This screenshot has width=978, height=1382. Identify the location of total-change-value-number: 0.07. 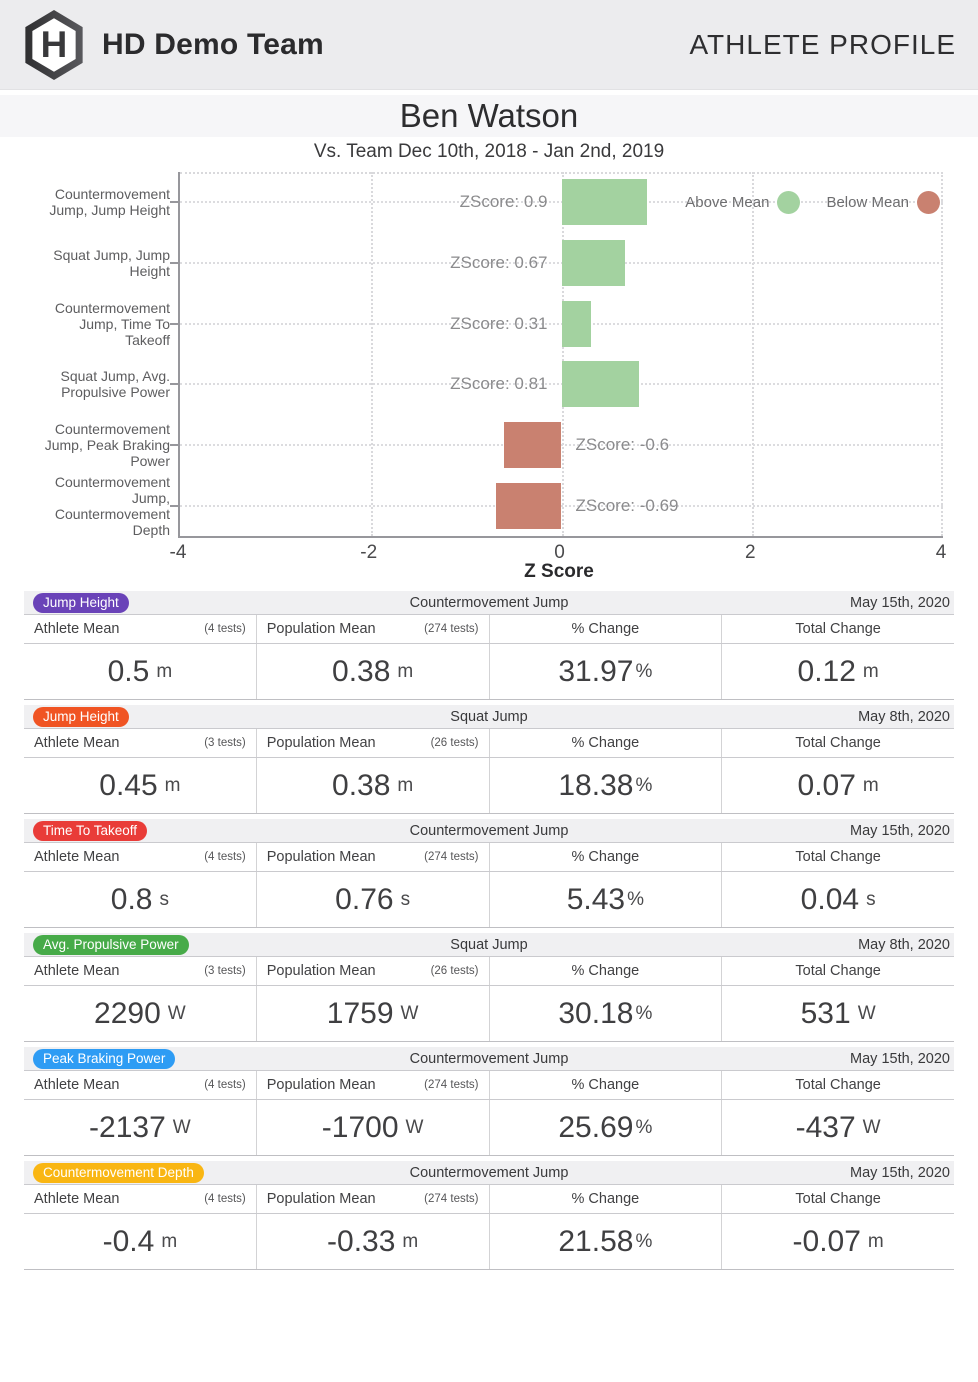
(826, 785).